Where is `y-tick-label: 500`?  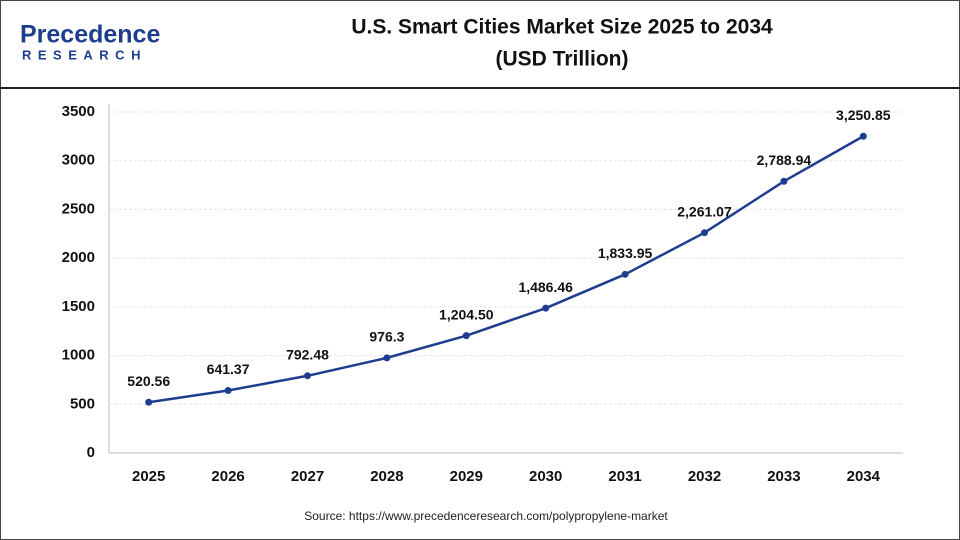
y-tick-label: 500 is located at coordinates (82, 403).